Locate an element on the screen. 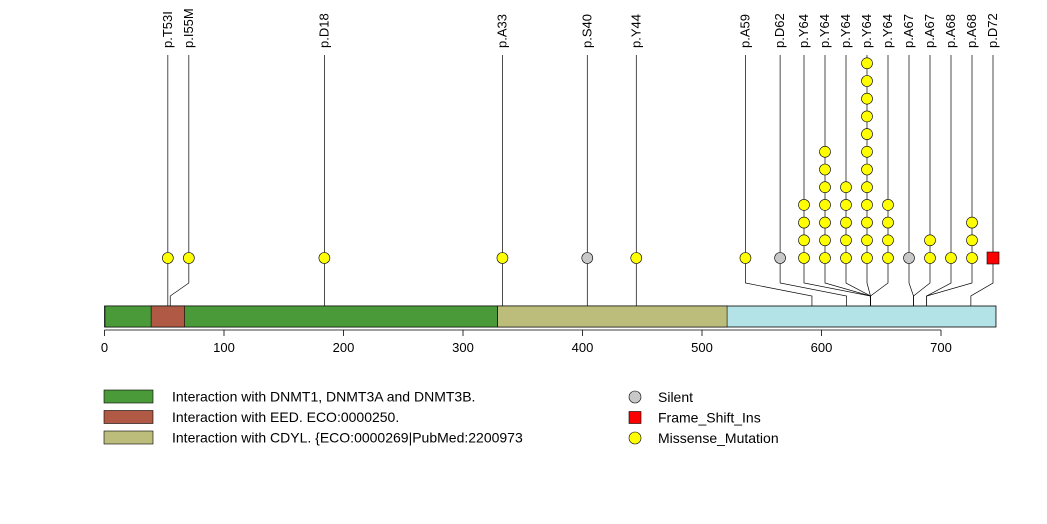 This screenshot has height=524, width=1047. mutation-label: p.I55M is located at coordinates (188, 28).